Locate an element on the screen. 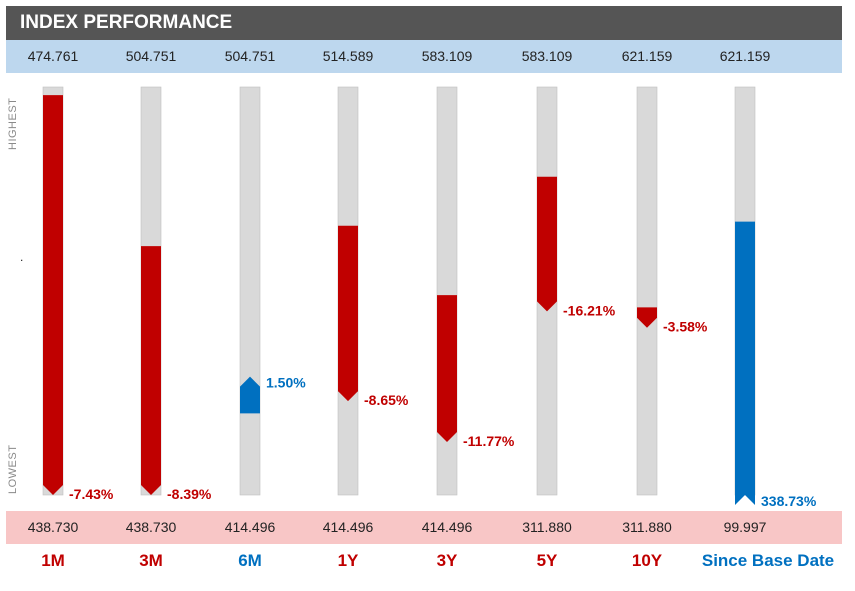 The image size is (855, 591). change-label-3: -8.65% is located at coordinates (386, 400).